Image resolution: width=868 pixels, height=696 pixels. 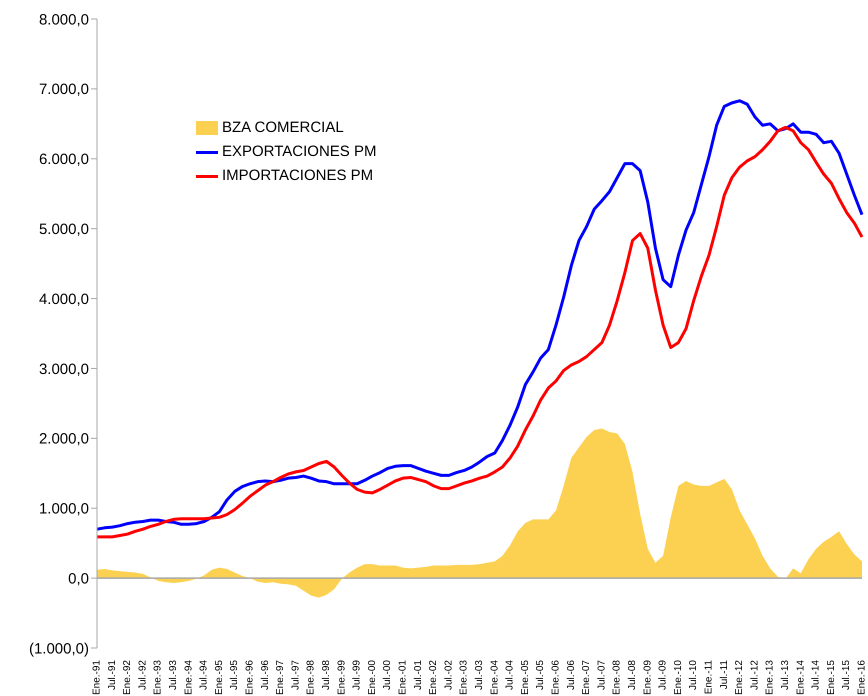 I want to click on legend-label: BZA COMERCIAL, so click(x=283, y=128).